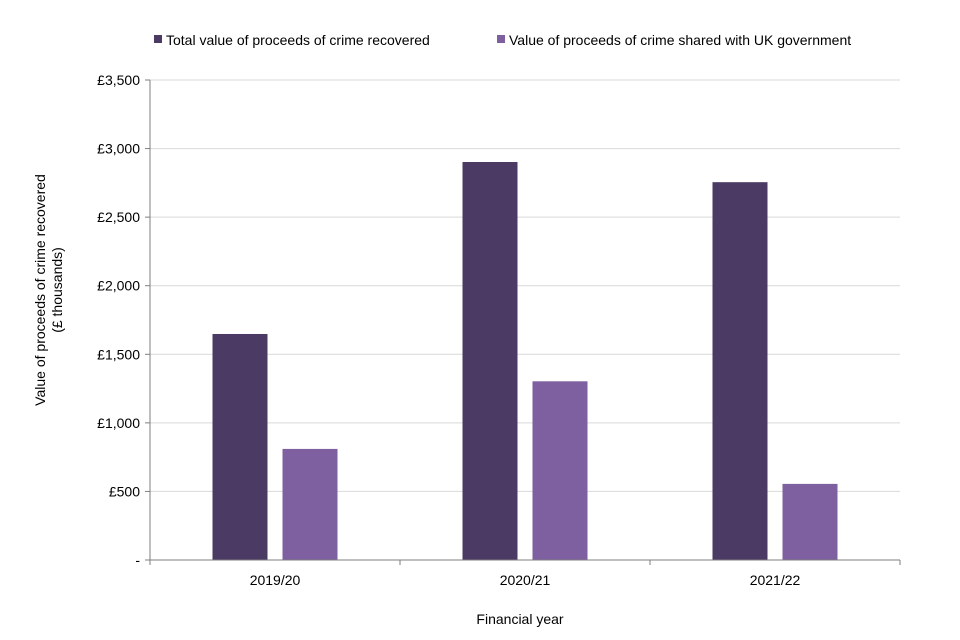 The width and height of the screenshot is (960, 640). Describe the element at coordinates (775, 580) in the screenshot. I see `x-tick-label: 2021/22` at that location.